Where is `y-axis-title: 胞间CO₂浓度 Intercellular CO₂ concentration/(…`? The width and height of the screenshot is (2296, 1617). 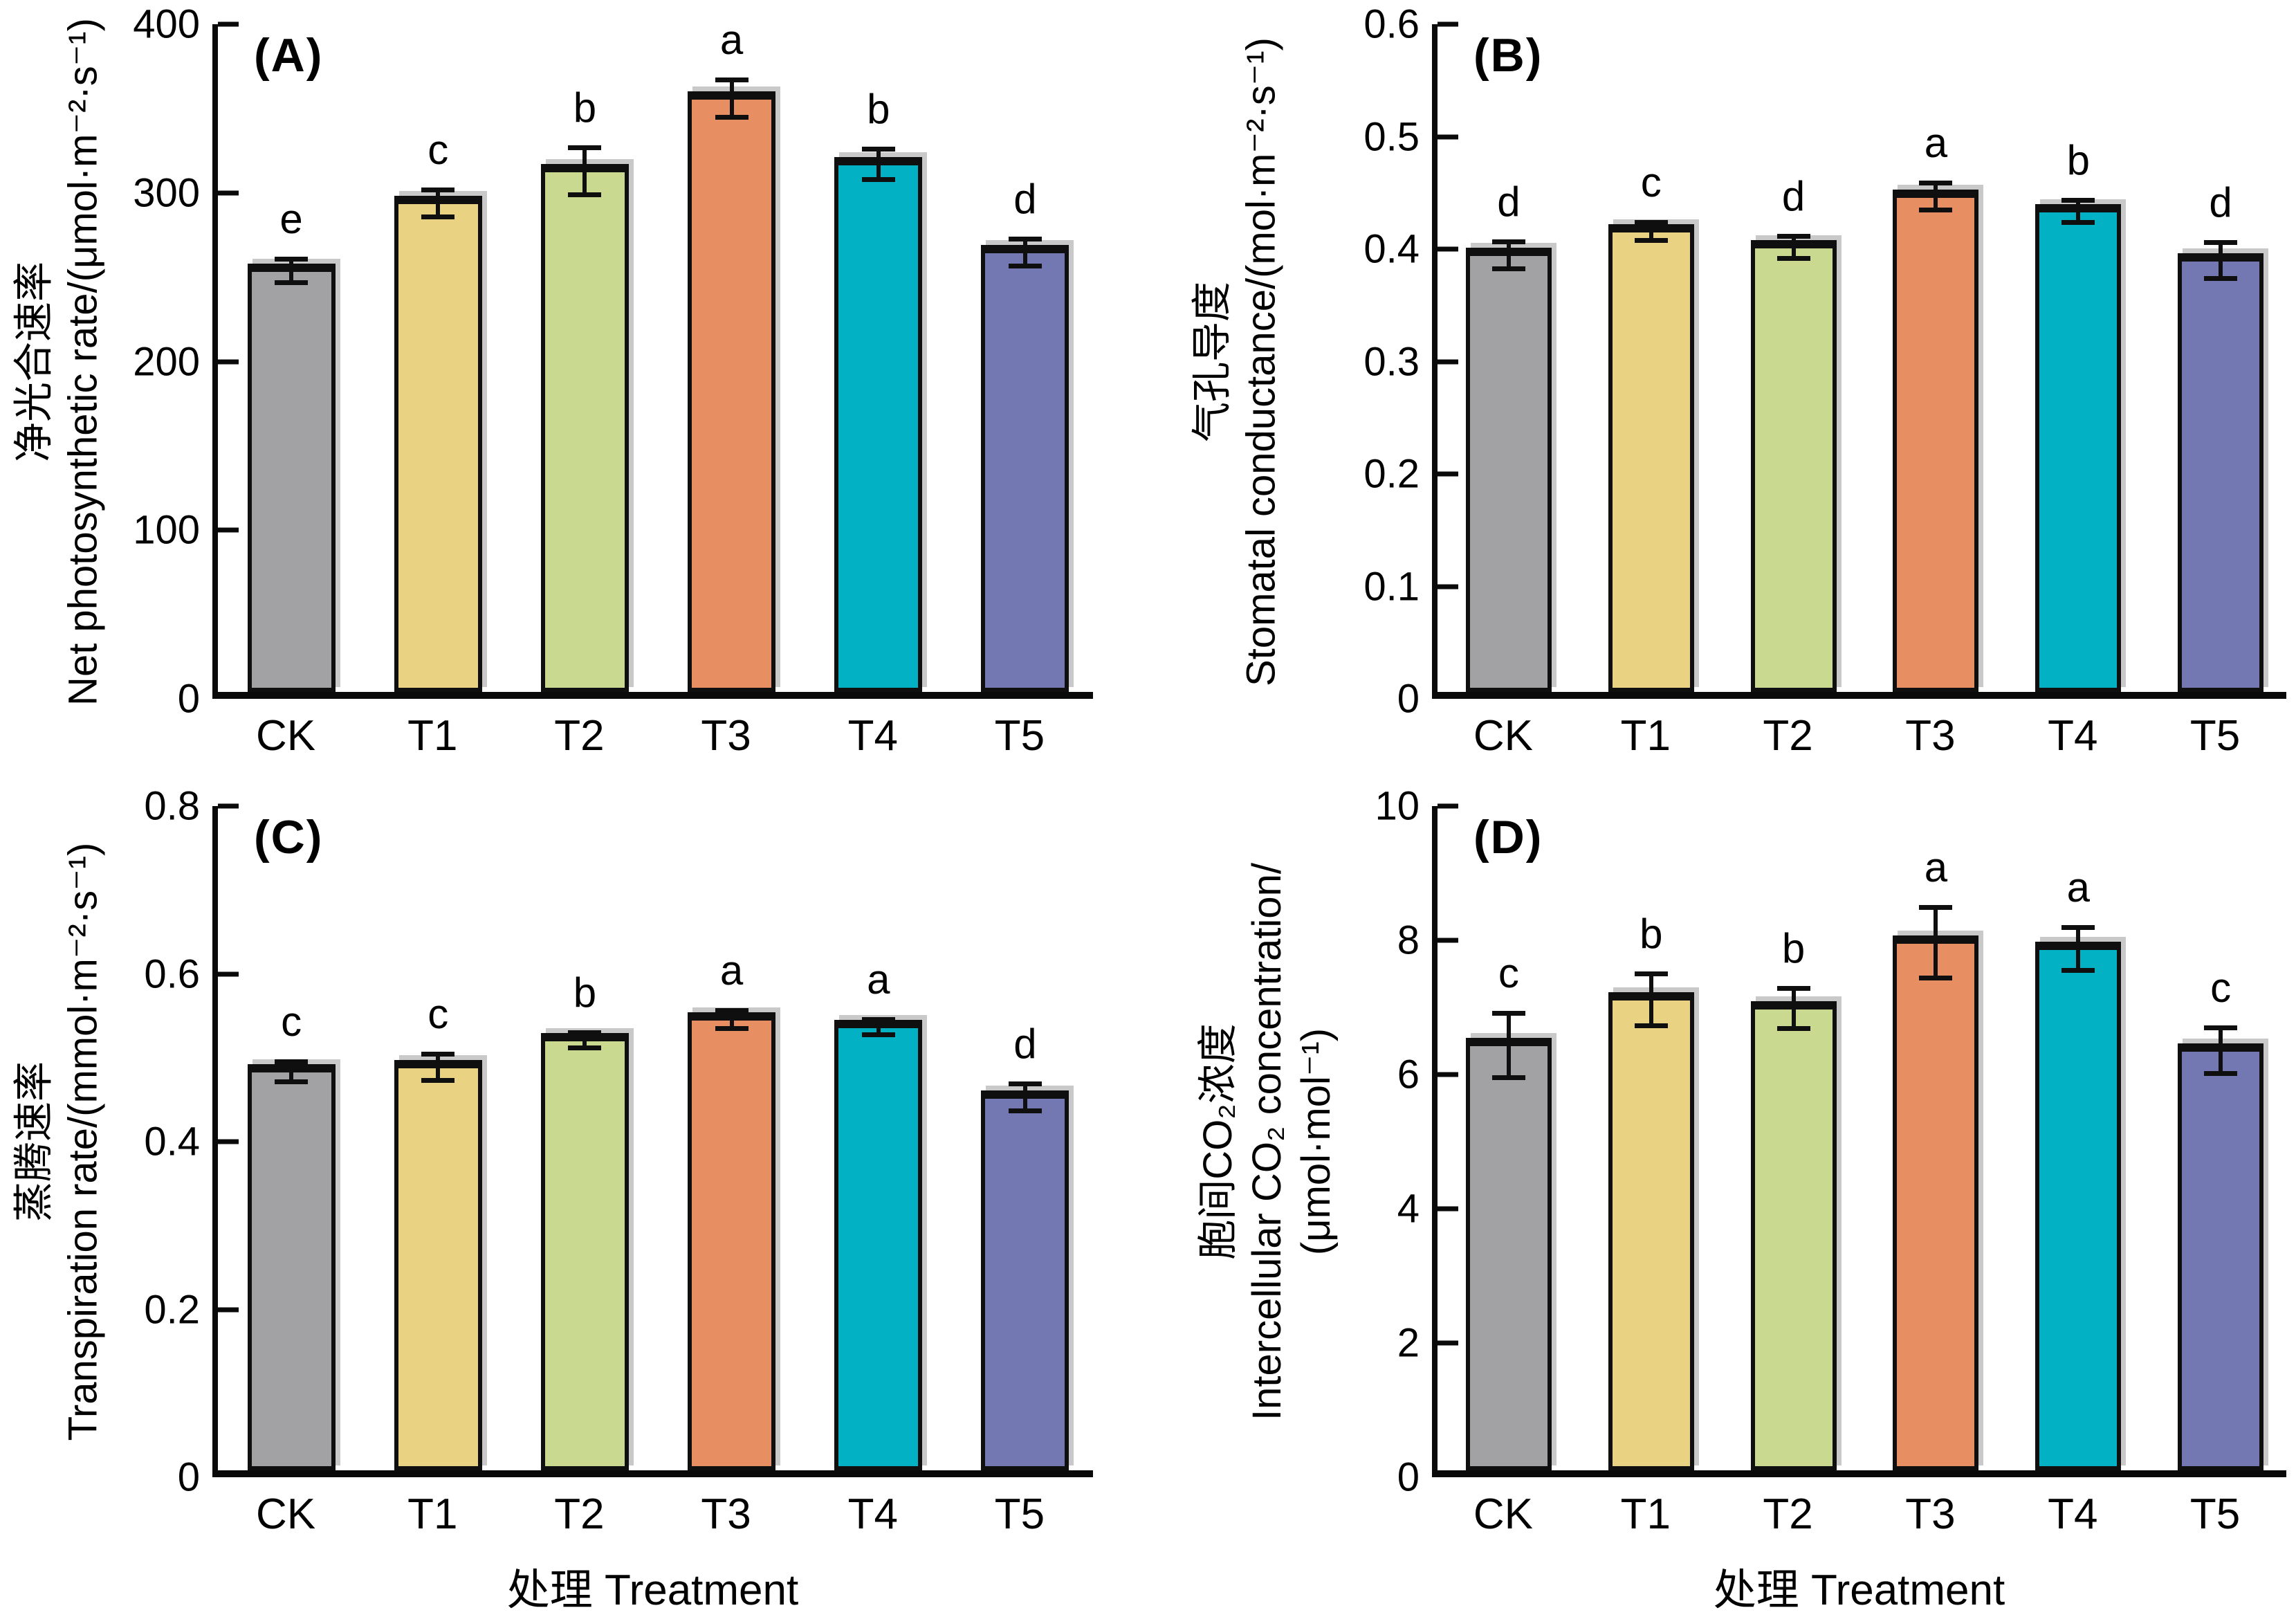
y-axis-title: 胞间CO₂浓度 Intercellular CO₂ concentration/(… is located at coordinates (1267, 1141).